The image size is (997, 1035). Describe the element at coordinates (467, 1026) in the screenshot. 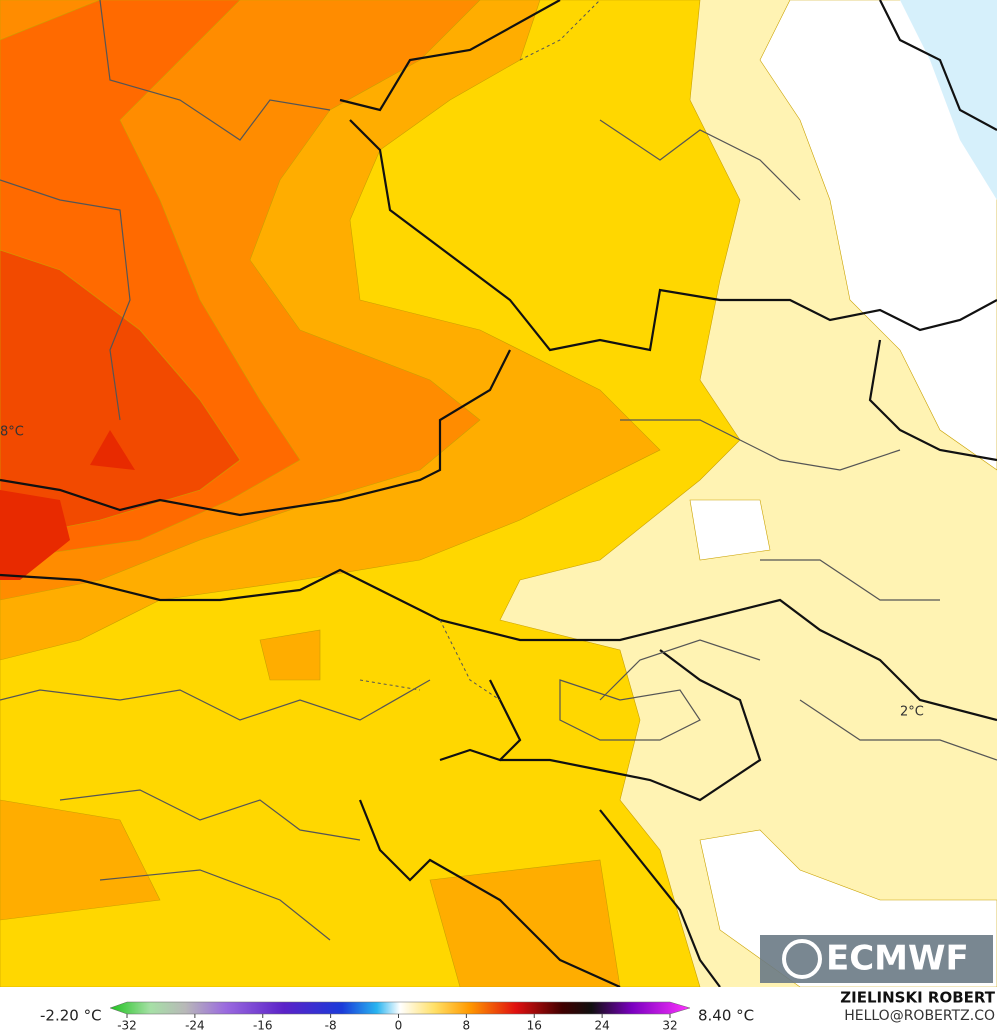

I see `colorbar-tick-label: 8` at that location.